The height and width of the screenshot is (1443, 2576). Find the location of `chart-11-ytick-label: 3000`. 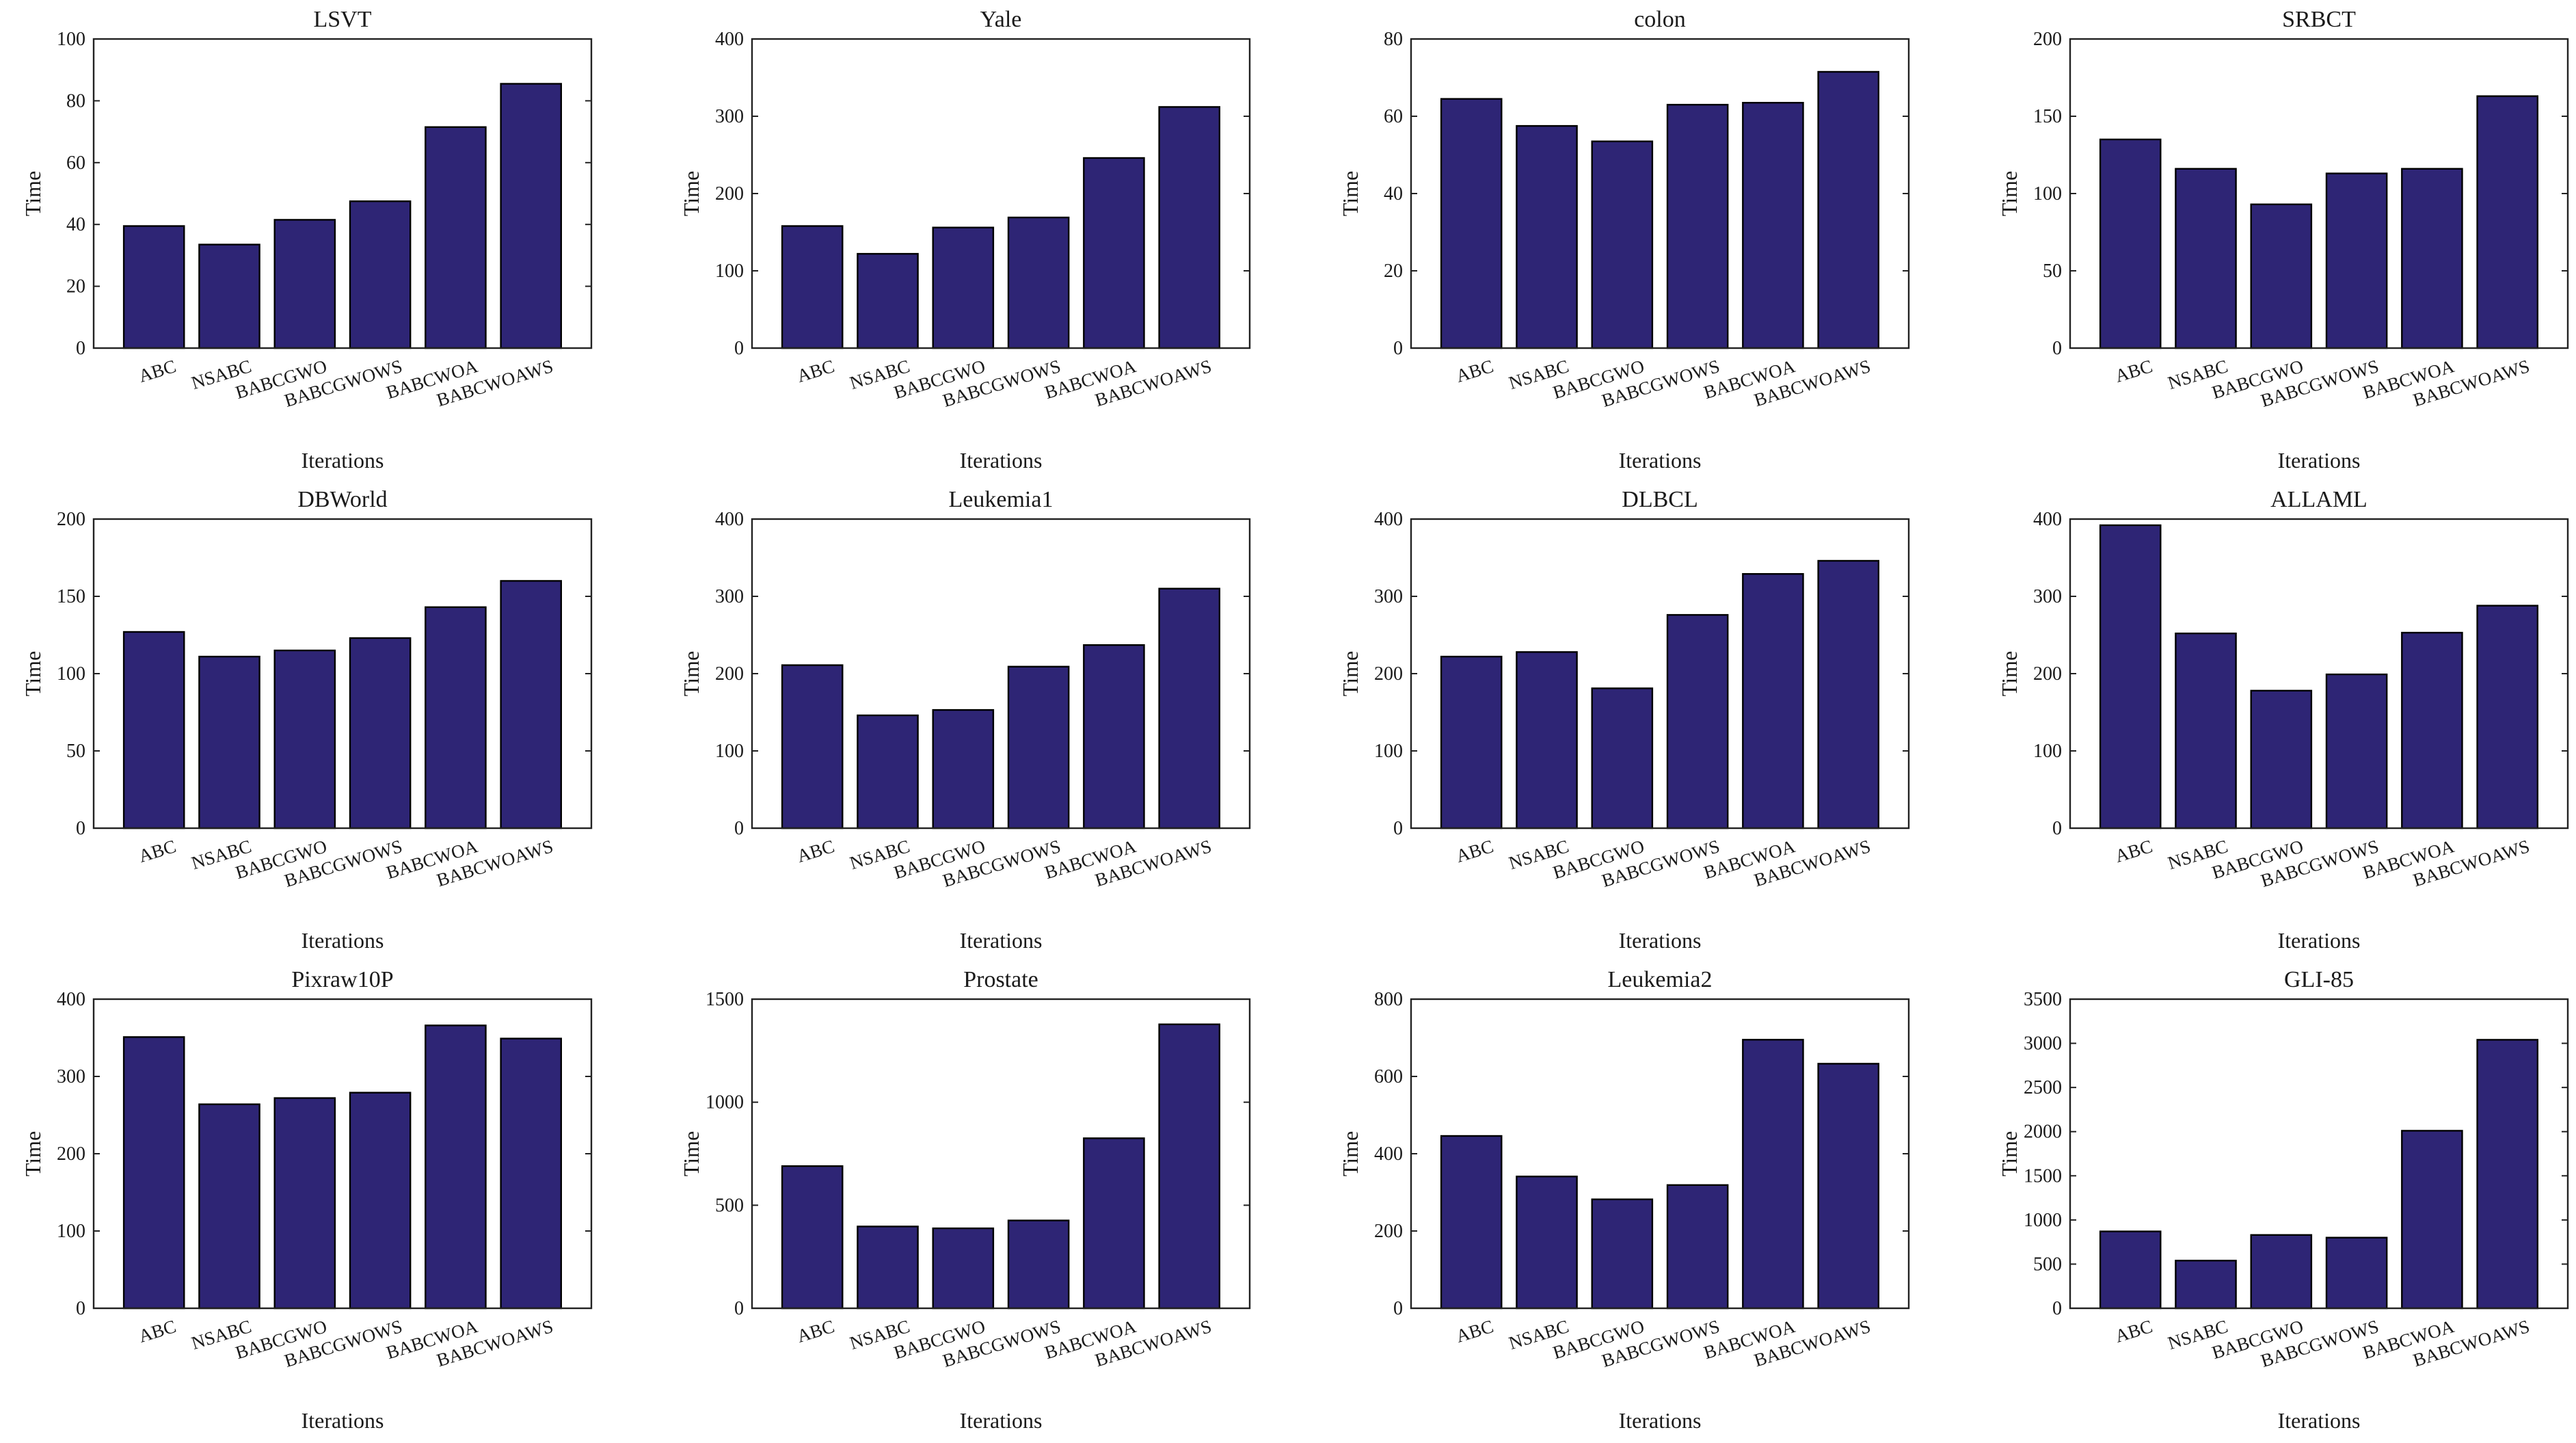

chart-11-ytick-label: 3000 is located at coordinates (2043, 1044).